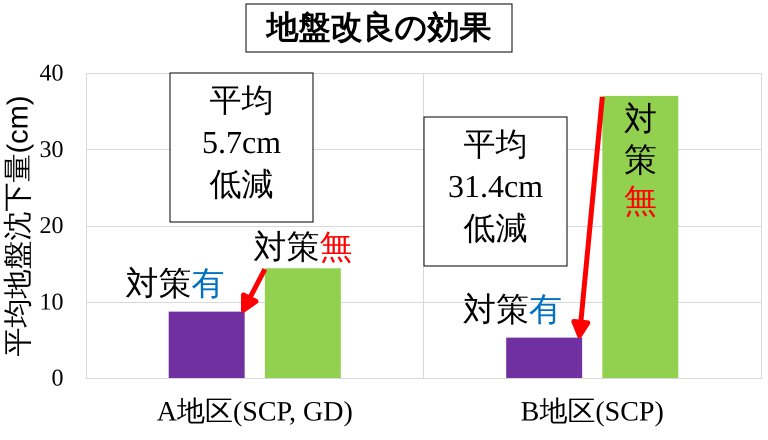 This screenshot has width=768, height=440. What do you see at coordinates (378, 27) in the screenshot?
I see `chart-title: 地盤改良の効果` at bounding box center [378, 27].